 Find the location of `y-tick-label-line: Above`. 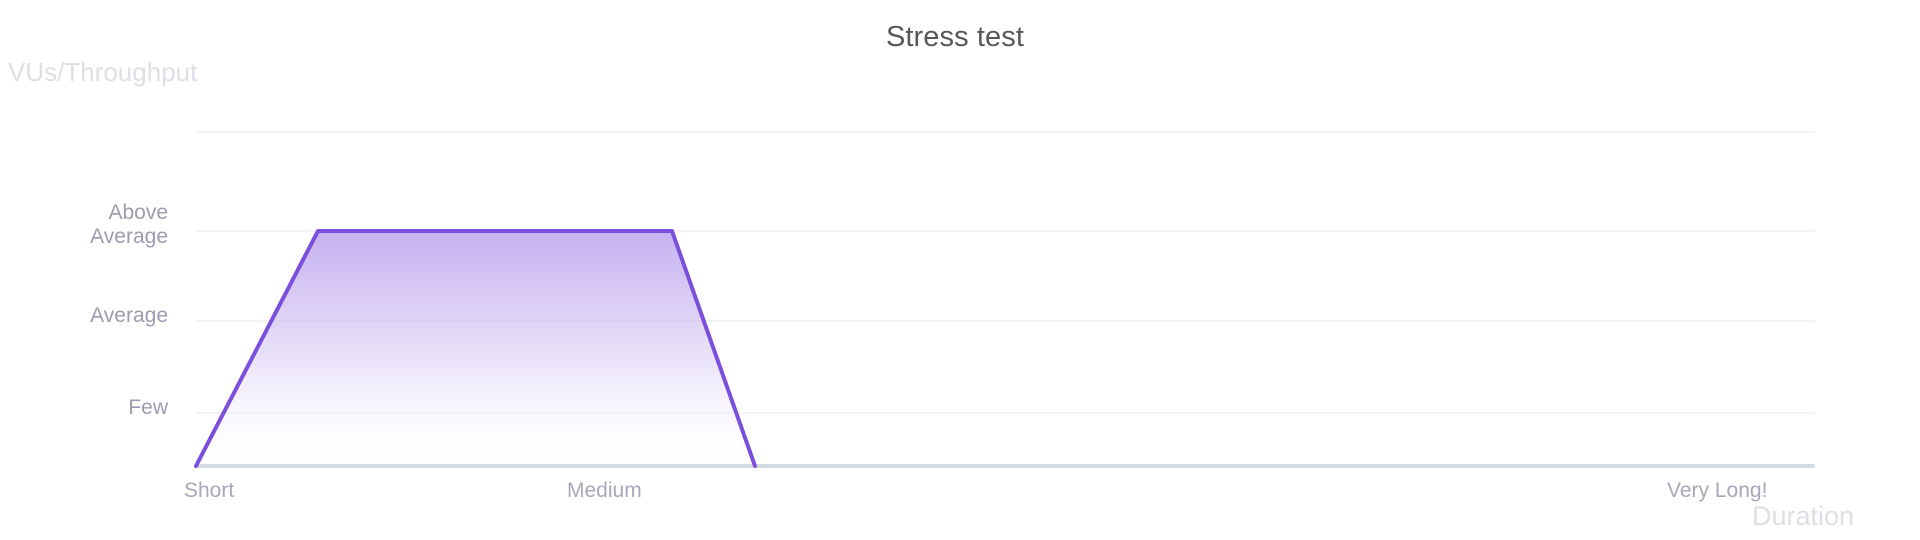

y-tick-label-line: Above is located at coordinates (138, 212).